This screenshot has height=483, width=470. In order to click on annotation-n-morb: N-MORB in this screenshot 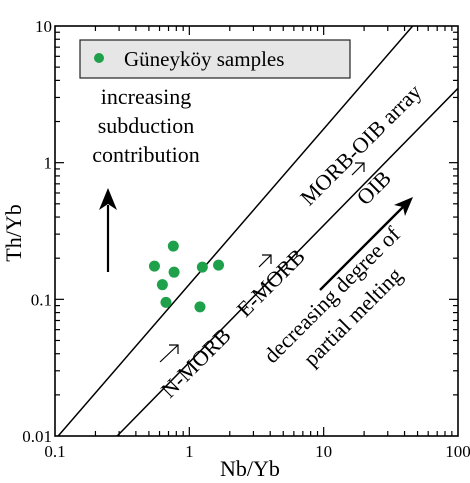, I will do `click(196, 363)`.